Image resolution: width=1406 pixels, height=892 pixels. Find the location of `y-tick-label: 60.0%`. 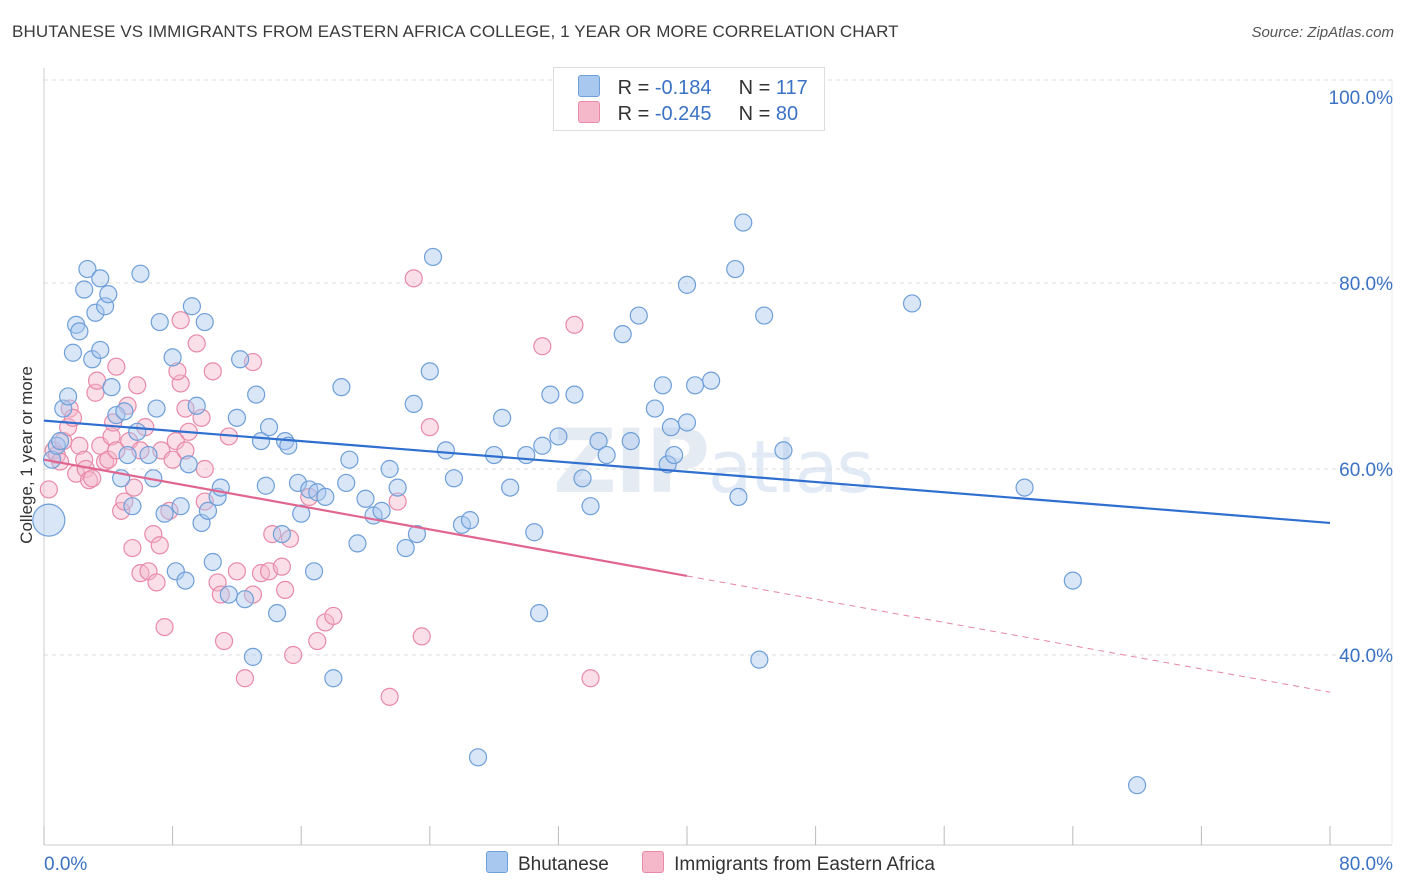

y-tick-label: 60.0% is located at coordinates (1366, 470).